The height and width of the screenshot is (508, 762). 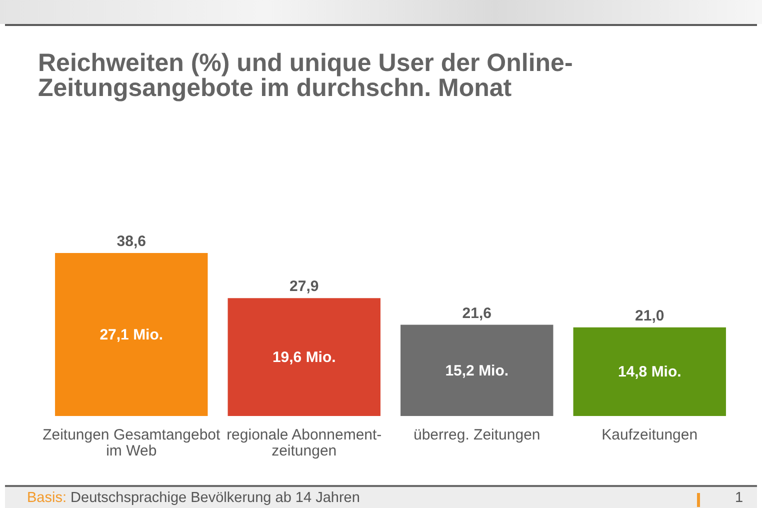 I want to click on data-label: 27,9, so click(x=304, y=287).